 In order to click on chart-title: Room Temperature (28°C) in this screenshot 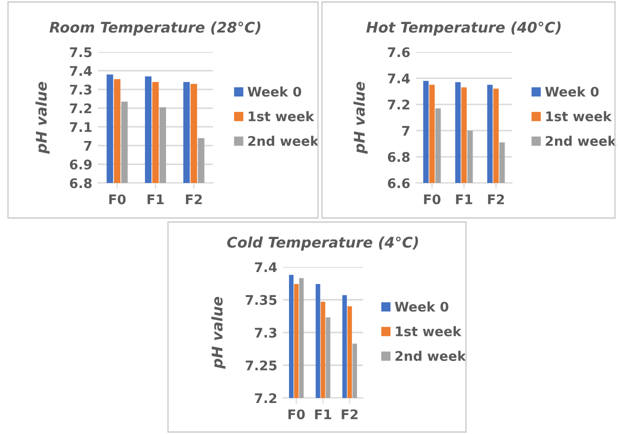, I will do `click(155, 28)`.